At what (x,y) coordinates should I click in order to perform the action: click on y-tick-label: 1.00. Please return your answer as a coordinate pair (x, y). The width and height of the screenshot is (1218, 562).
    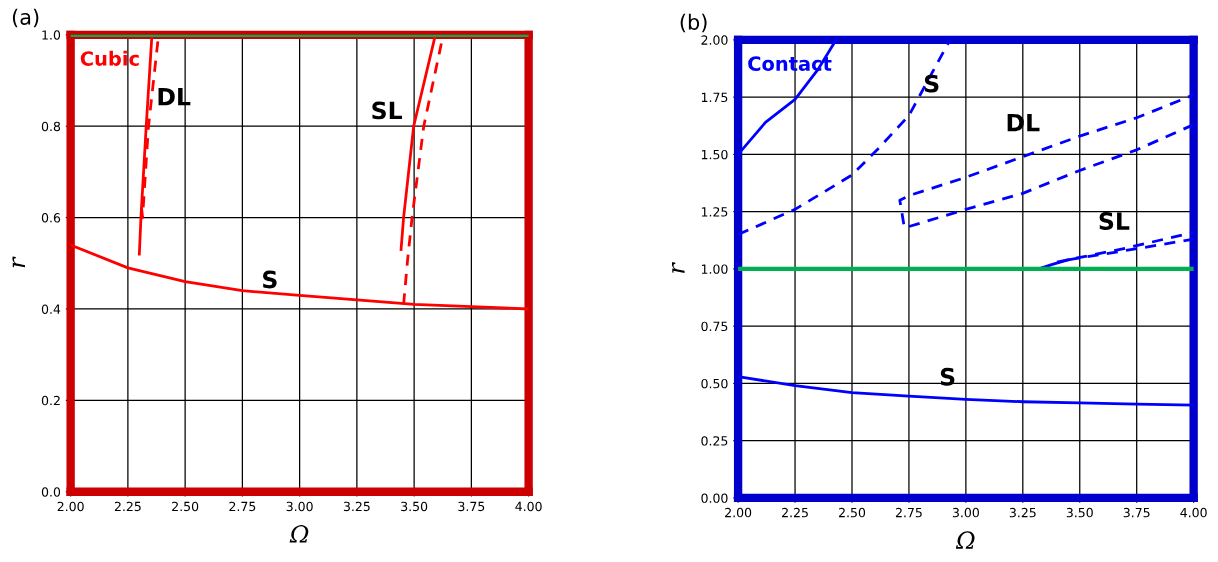
    Looking at the image, I should click on (714, 269).